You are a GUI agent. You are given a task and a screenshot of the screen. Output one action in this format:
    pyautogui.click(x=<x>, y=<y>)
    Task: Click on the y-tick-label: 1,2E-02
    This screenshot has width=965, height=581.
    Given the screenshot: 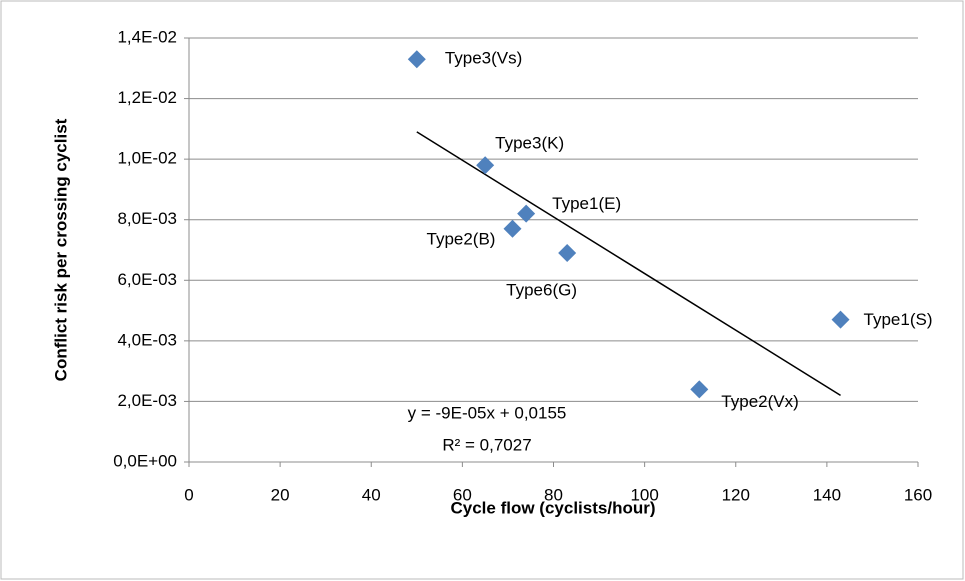 What is the action you would take?
    pyautogui.click(x=147, y=97)
    